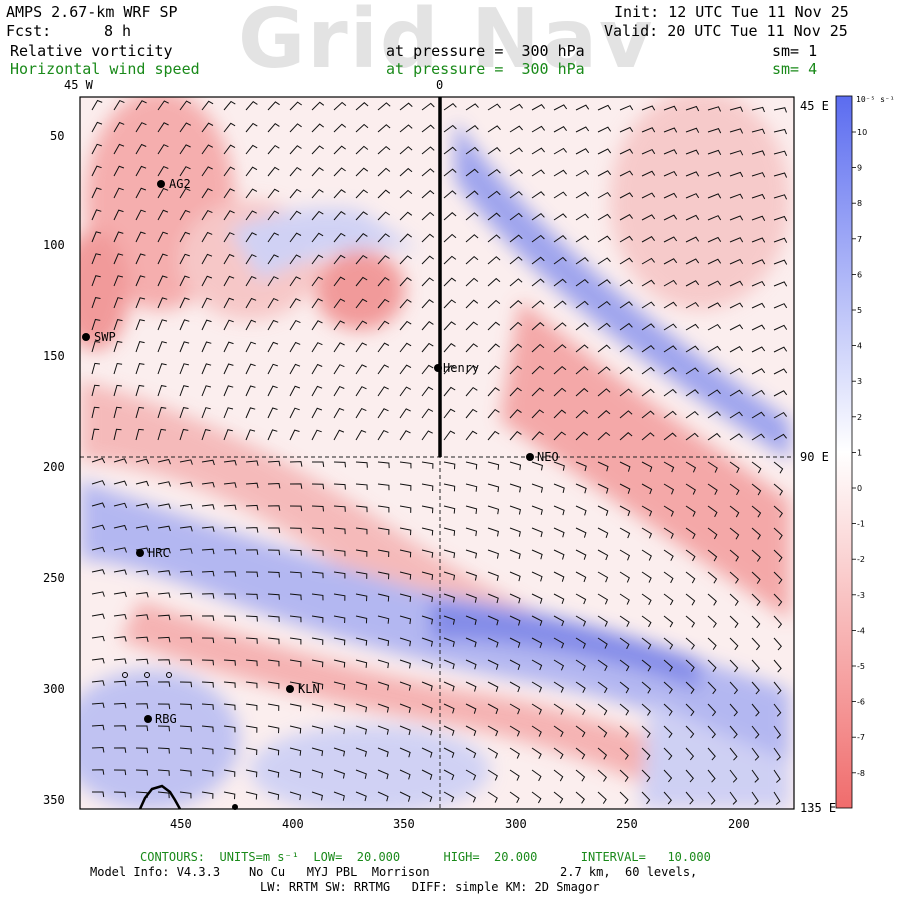 The width and height of the screenshot is (900, 900). I want to click on colorbar-tick-label: -8, so click(861, 773).